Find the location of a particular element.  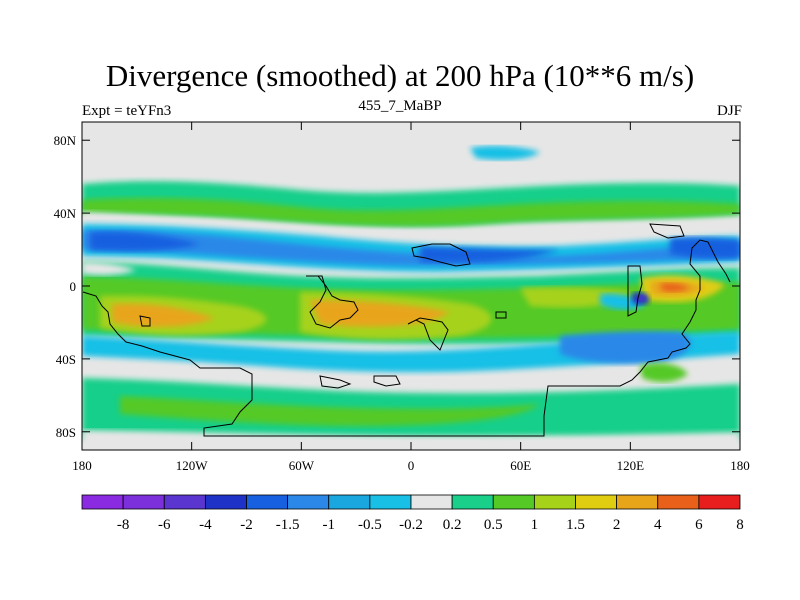

south-east-div-patch is located at coordinates (664, 373).